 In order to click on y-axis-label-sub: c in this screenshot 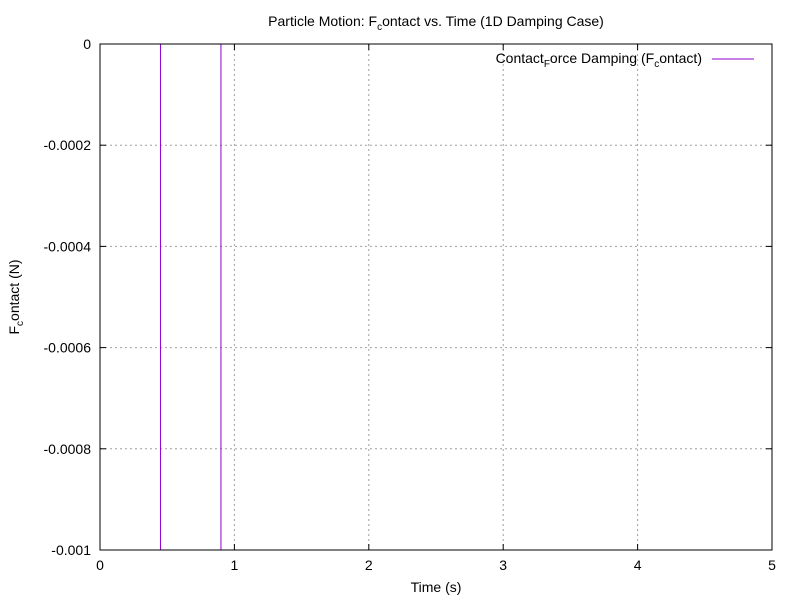, I will do `click(20, 323)`.